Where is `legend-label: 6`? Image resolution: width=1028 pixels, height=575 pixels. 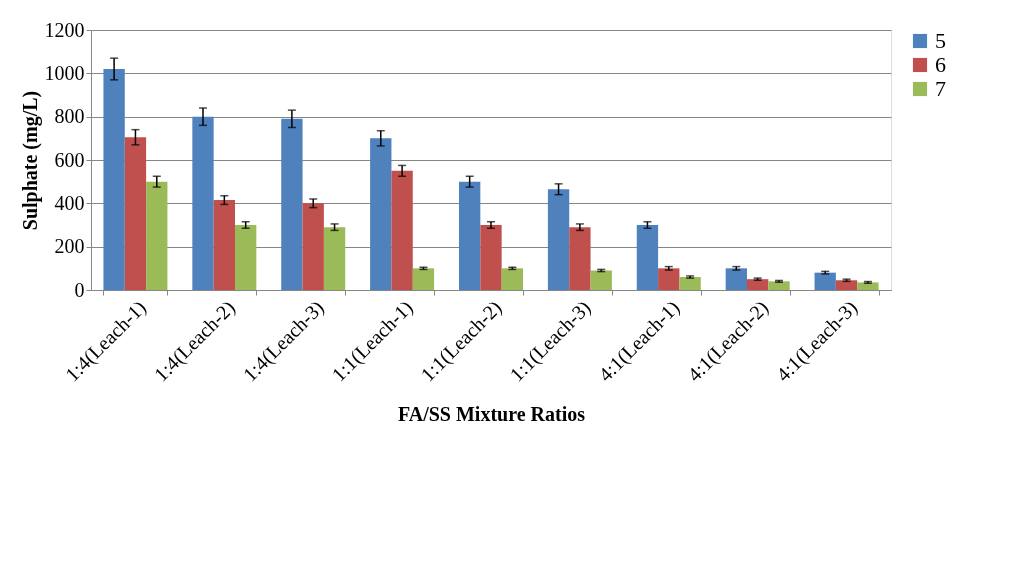 legend-label: 6 is located at coordinates (940, 64).